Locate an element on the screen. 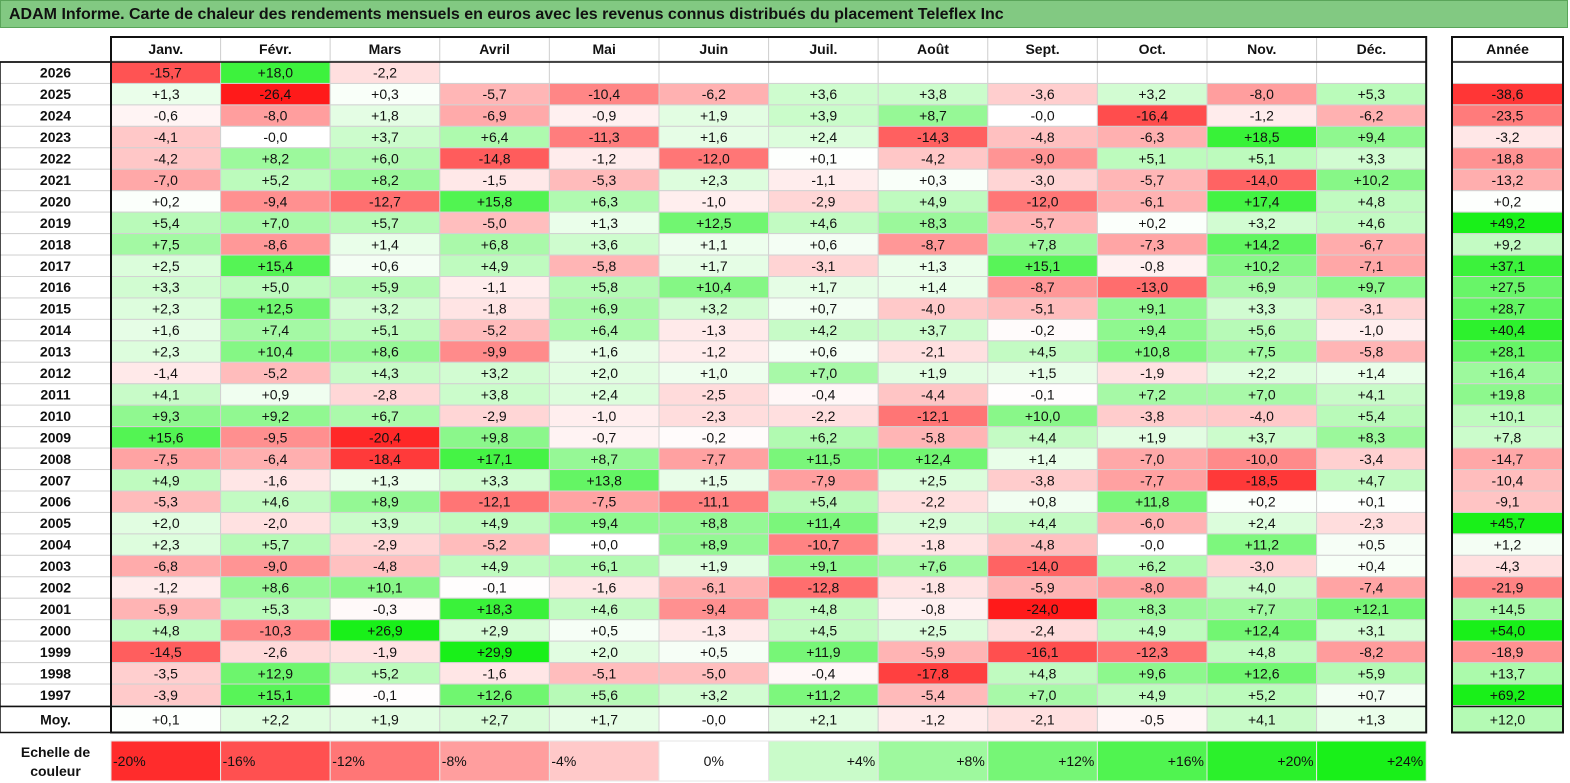 Image resolution: width=1570 pixels, height=783 pixels. annual-value: -10,4 is located at coordinates (1508, 480).